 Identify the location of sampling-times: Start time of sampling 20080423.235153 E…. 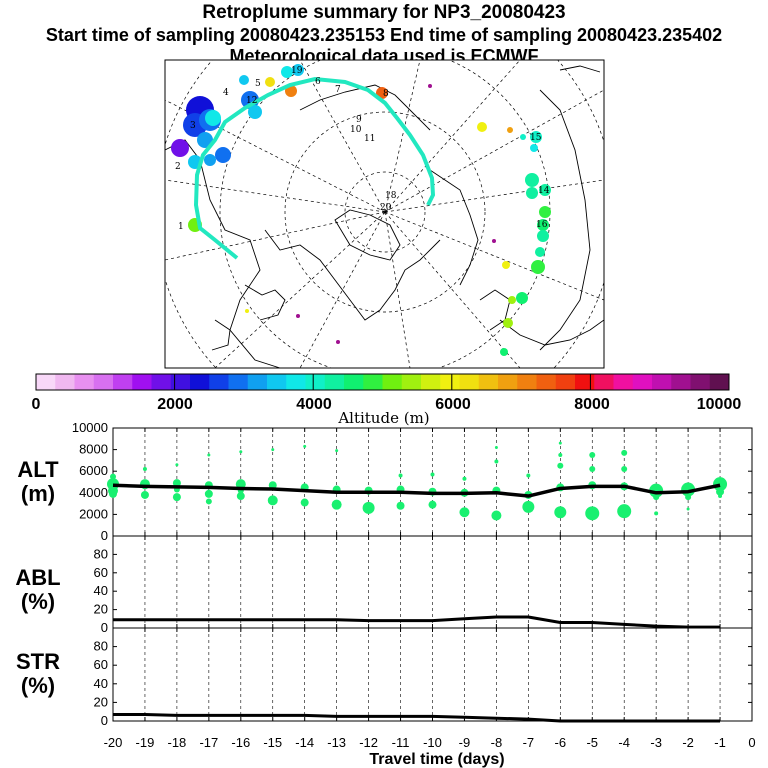
(384, 35).